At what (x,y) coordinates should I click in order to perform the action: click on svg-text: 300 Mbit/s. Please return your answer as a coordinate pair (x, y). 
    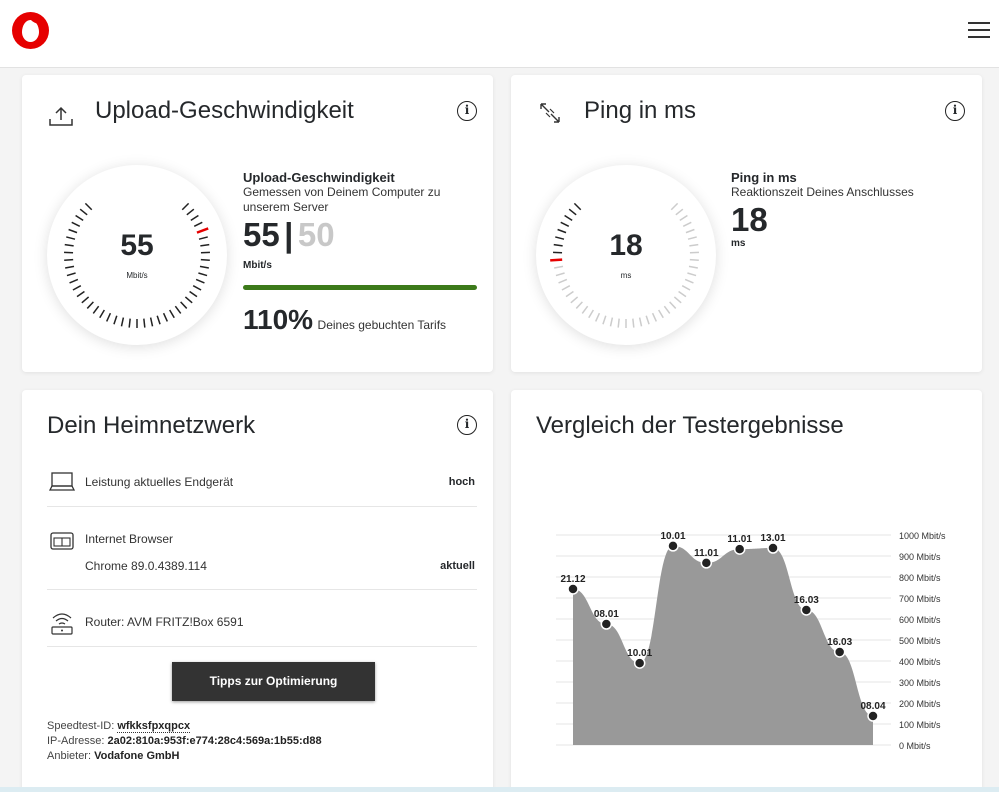
    Looking at the image, I should click on (920, 683).